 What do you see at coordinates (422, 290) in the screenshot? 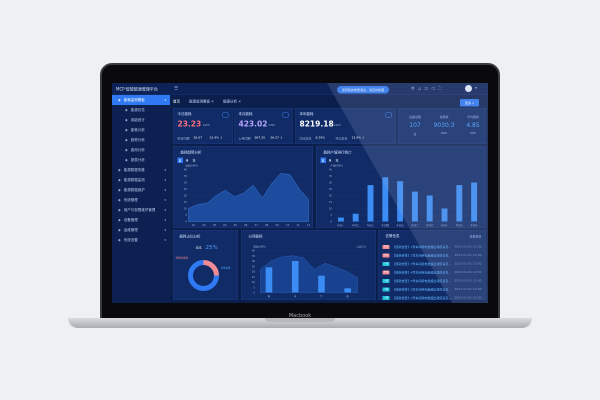
I see `alert-text: 【能耗告警】6号车间用电量超出阈值请及时处理` at bounding box center [422, 290].